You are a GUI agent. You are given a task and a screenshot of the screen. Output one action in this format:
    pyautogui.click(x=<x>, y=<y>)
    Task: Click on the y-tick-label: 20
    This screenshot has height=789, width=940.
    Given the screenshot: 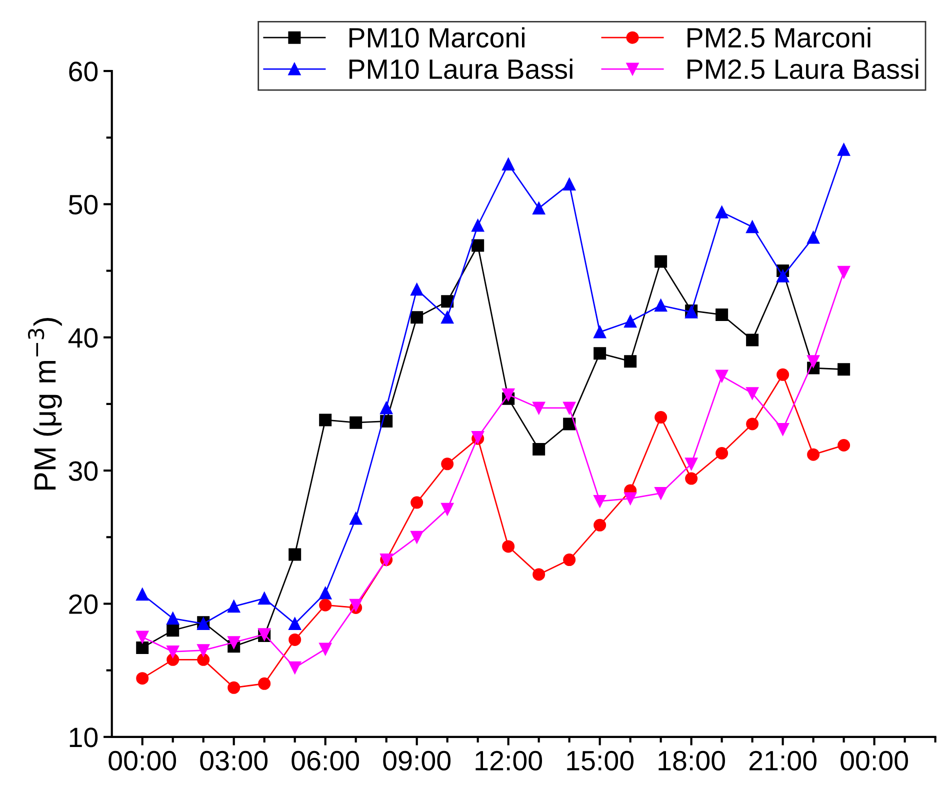 What is the action you would take?
    pyautogui.click(x=83, y=604)
    